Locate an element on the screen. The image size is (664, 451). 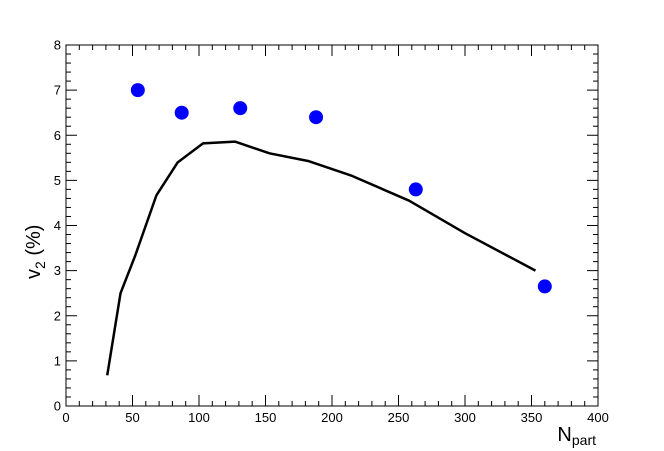
x-tick-label: 200 is located at coordinates (332, 417).